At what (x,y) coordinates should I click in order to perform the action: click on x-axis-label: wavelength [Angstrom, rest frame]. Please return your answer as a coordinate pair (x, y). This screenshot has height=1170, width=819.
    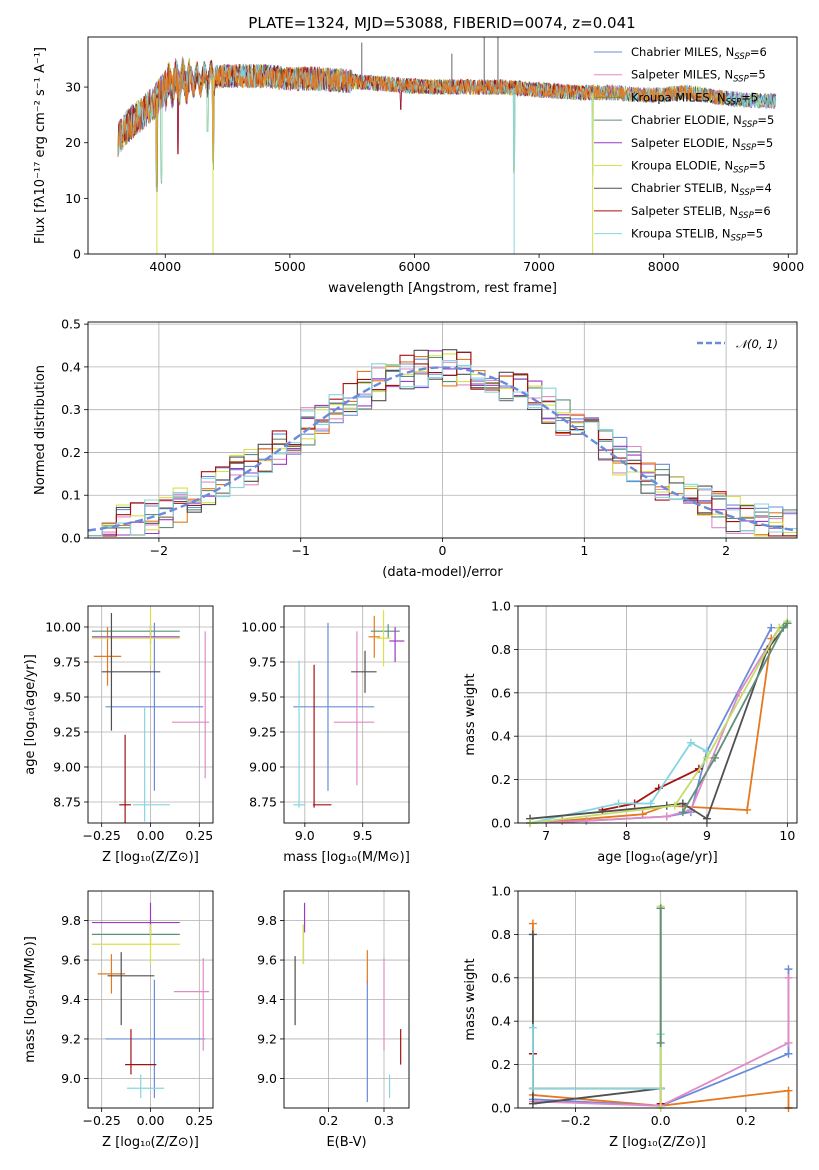
    Looking at the image, I should click on (442, 288).